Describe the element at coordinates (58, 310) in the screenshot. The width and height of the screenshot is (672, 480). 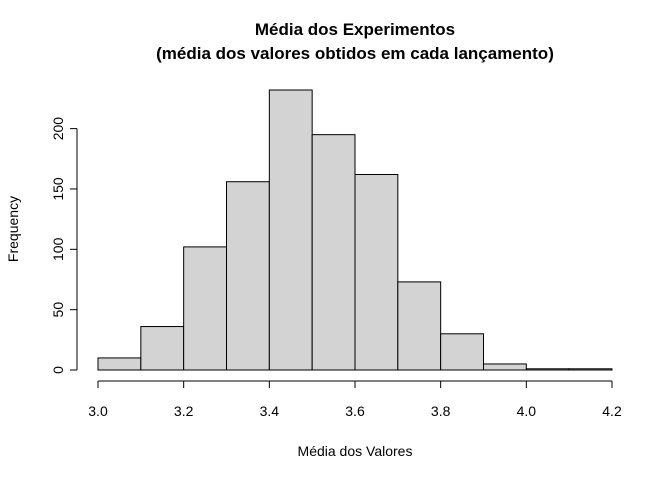
I see `y-tick-label: 50` at that location.